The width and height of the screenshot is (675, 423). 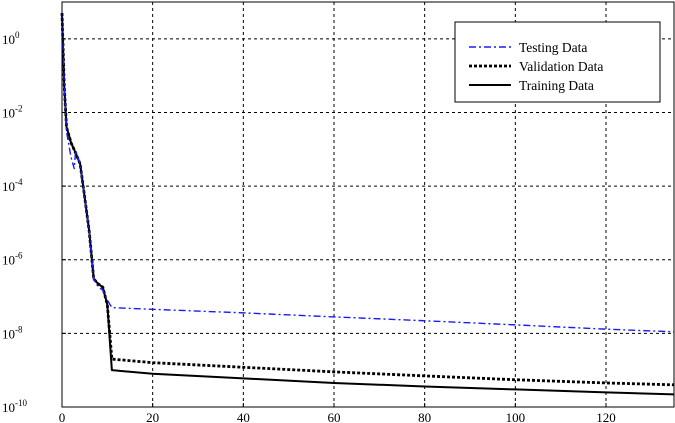 I want to click on y-tick-label: 10⁻², so click(x=12, y=111).